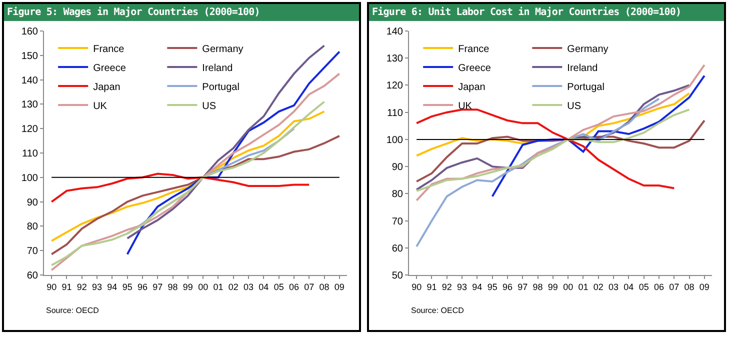 This screenshot has width=733, height=338. I want to click on y-tick-label: 50, so click(398, 276).